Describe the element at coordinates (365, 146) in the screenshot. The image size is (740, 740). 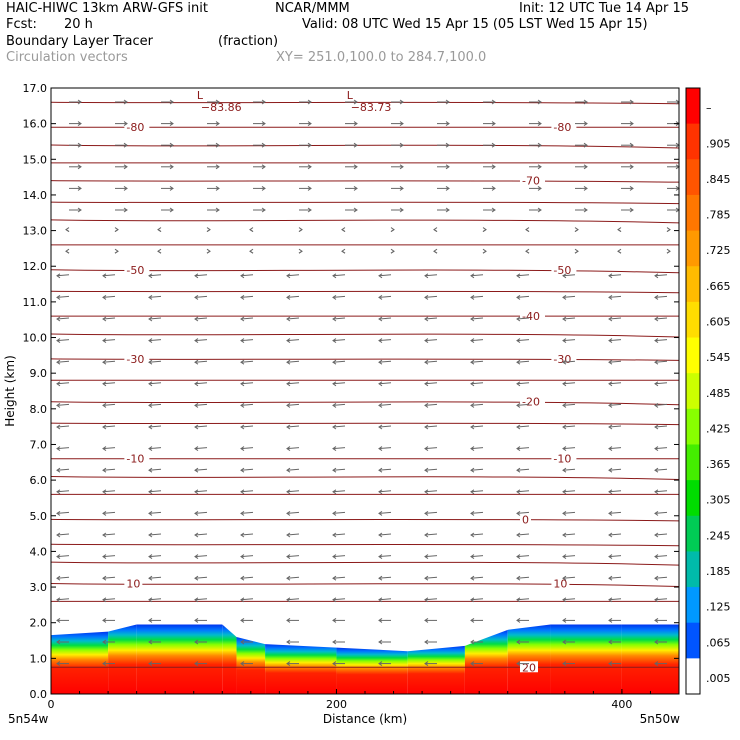
I see `contour-line` at that location.